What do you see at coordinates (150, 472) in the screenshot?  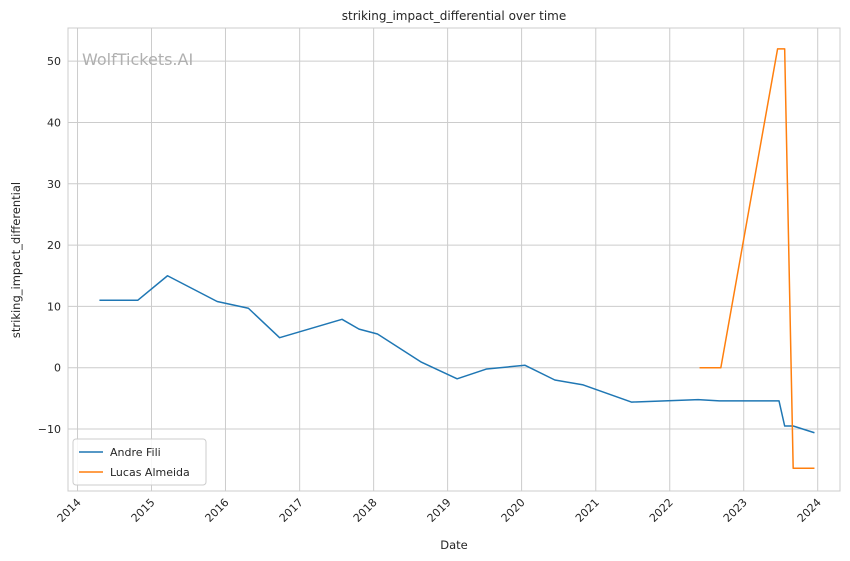 I see `legend-label-lucas-almeida: Lucas Almeida` at bounding box center [150, 472].